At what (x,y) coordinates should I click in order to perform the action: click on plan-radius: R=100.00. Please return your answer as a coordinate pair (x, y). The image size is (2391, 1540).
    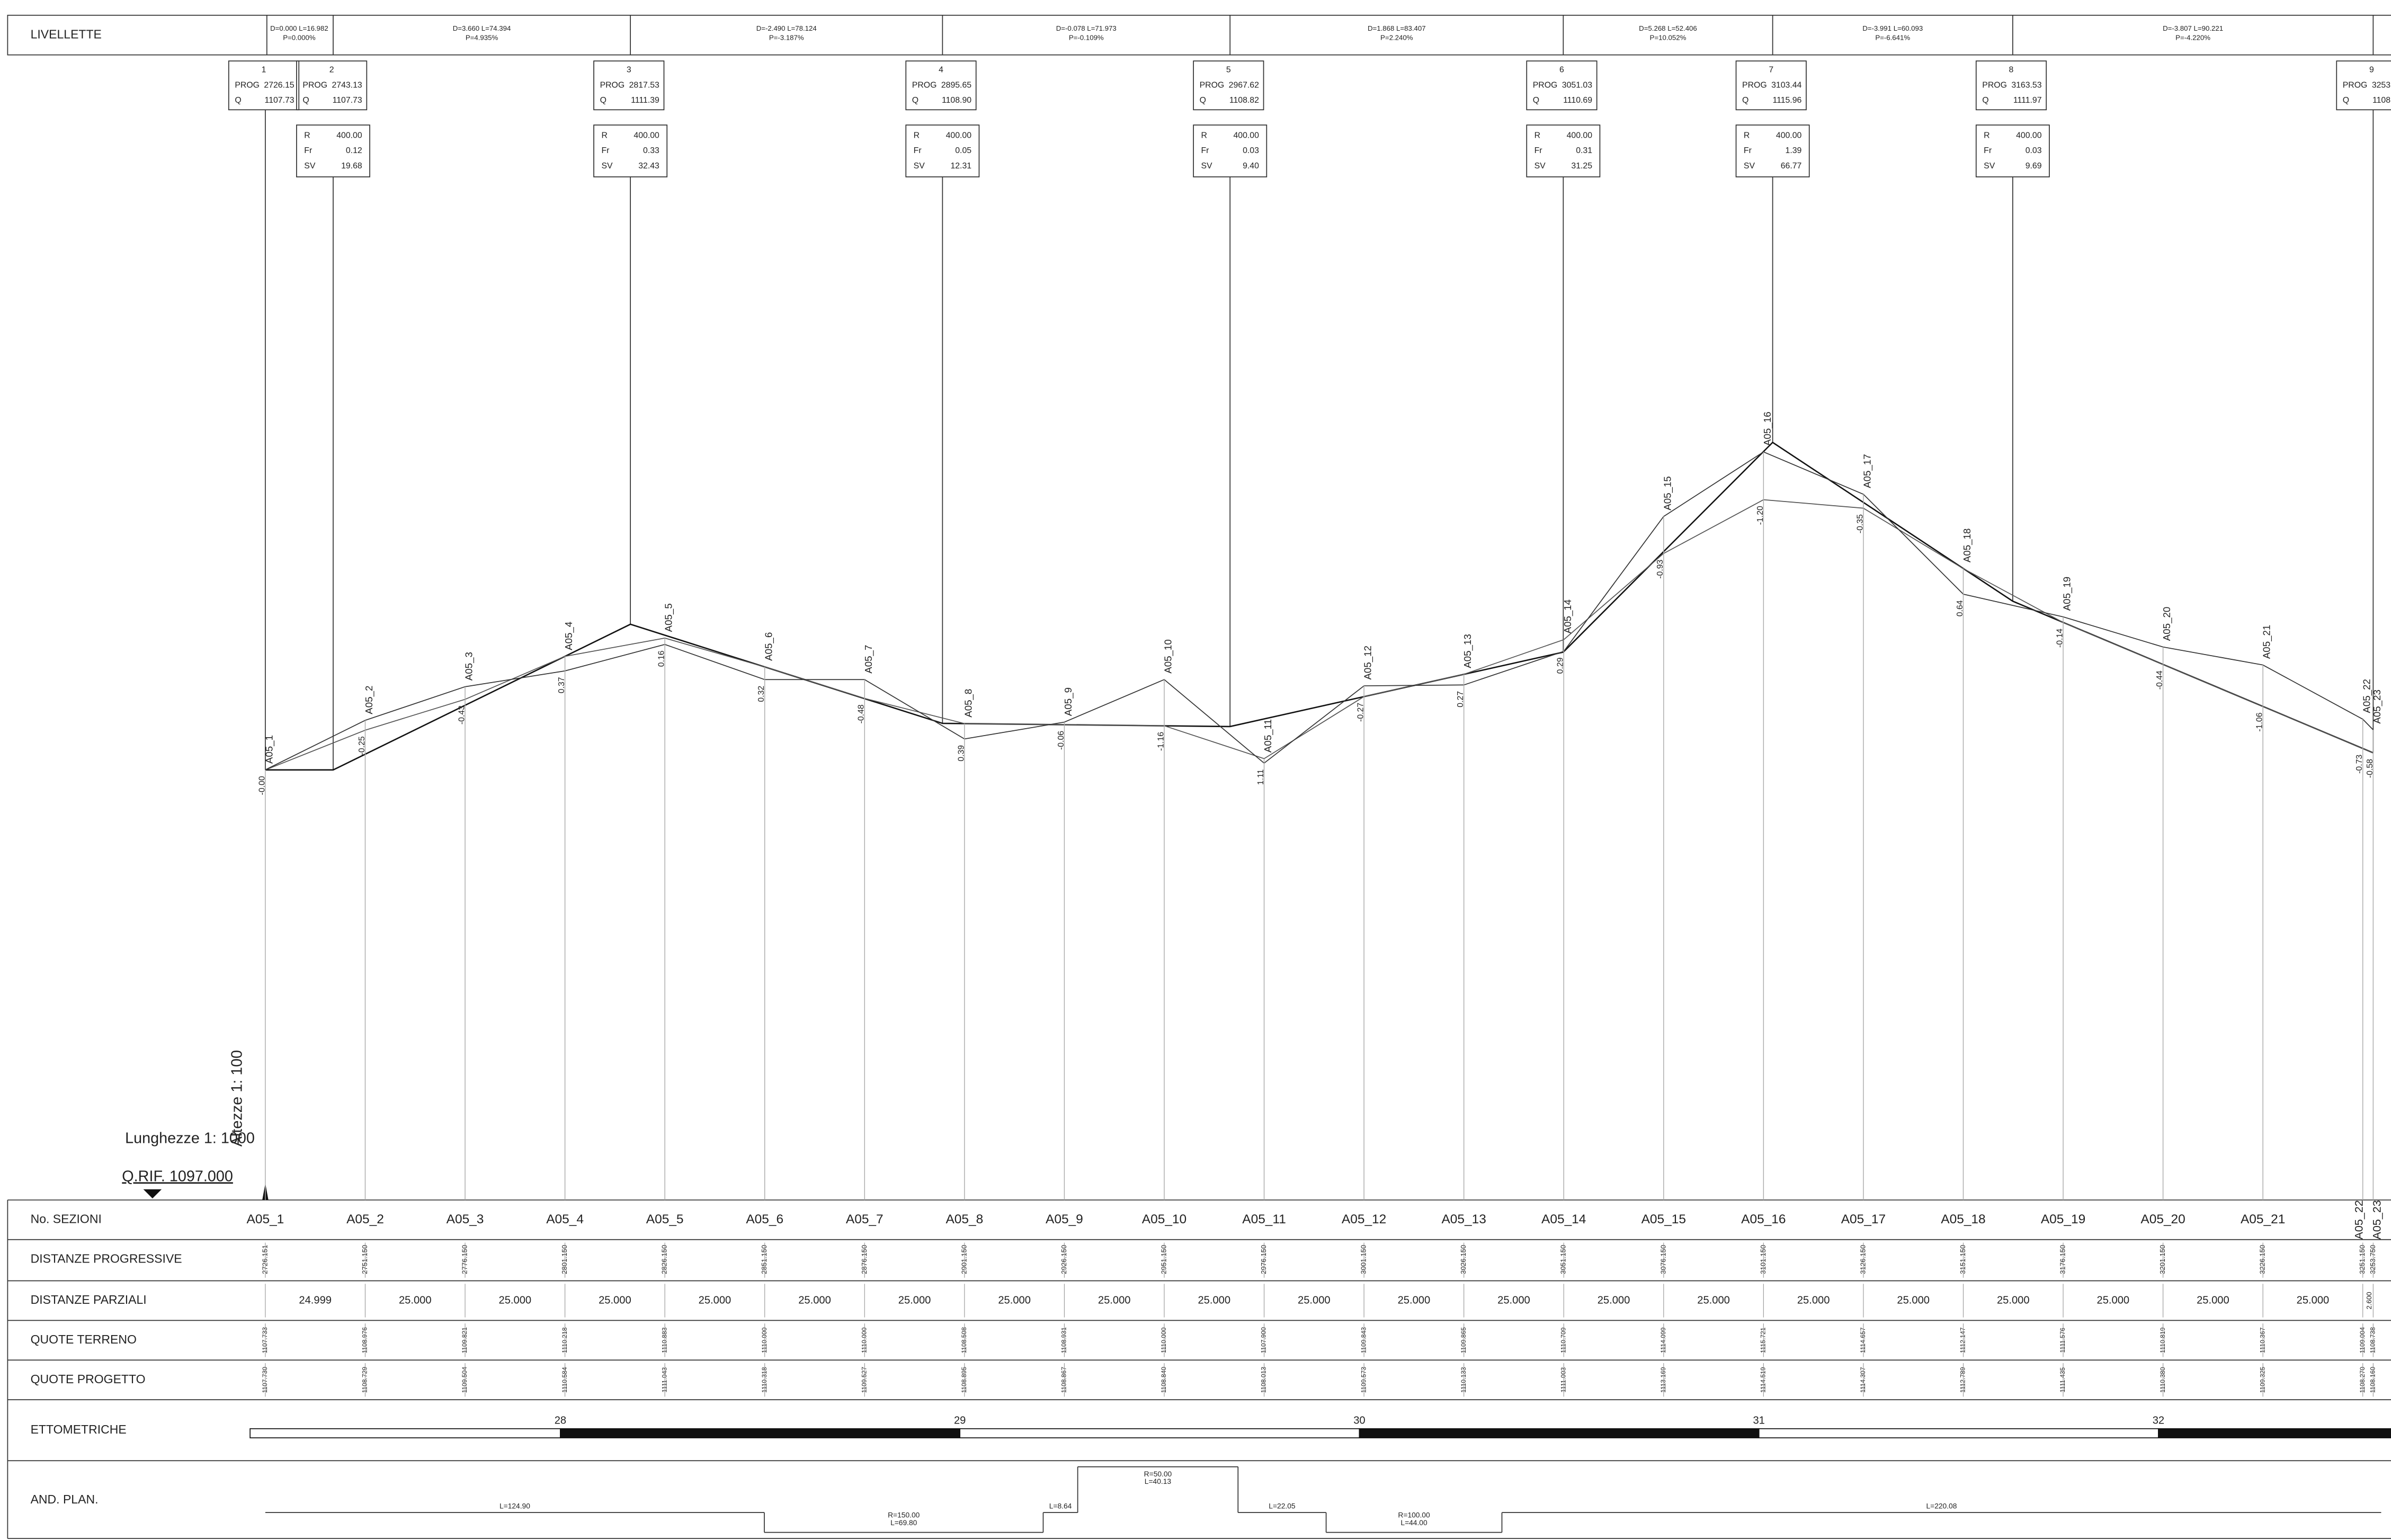
    Looking at the image, I should click on (1414, 1515).